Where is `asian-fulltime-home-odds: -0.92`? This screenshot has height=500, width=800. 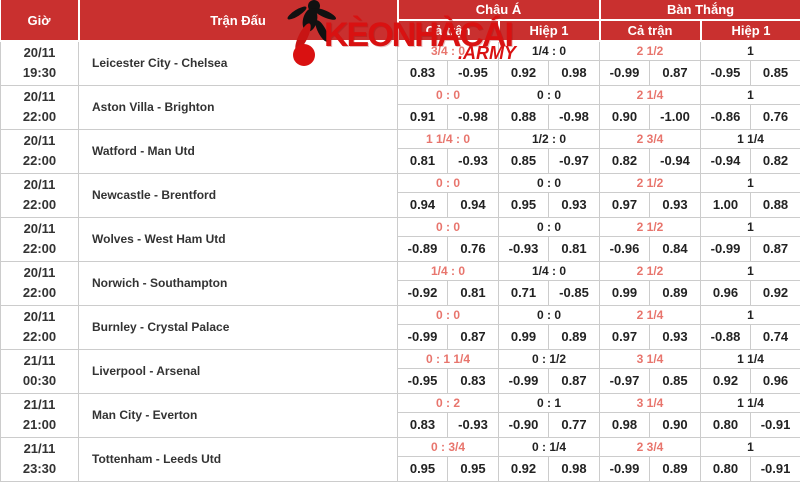 asian-fulltime-home-odds: -0.92 is located at coordinates (422, 292).